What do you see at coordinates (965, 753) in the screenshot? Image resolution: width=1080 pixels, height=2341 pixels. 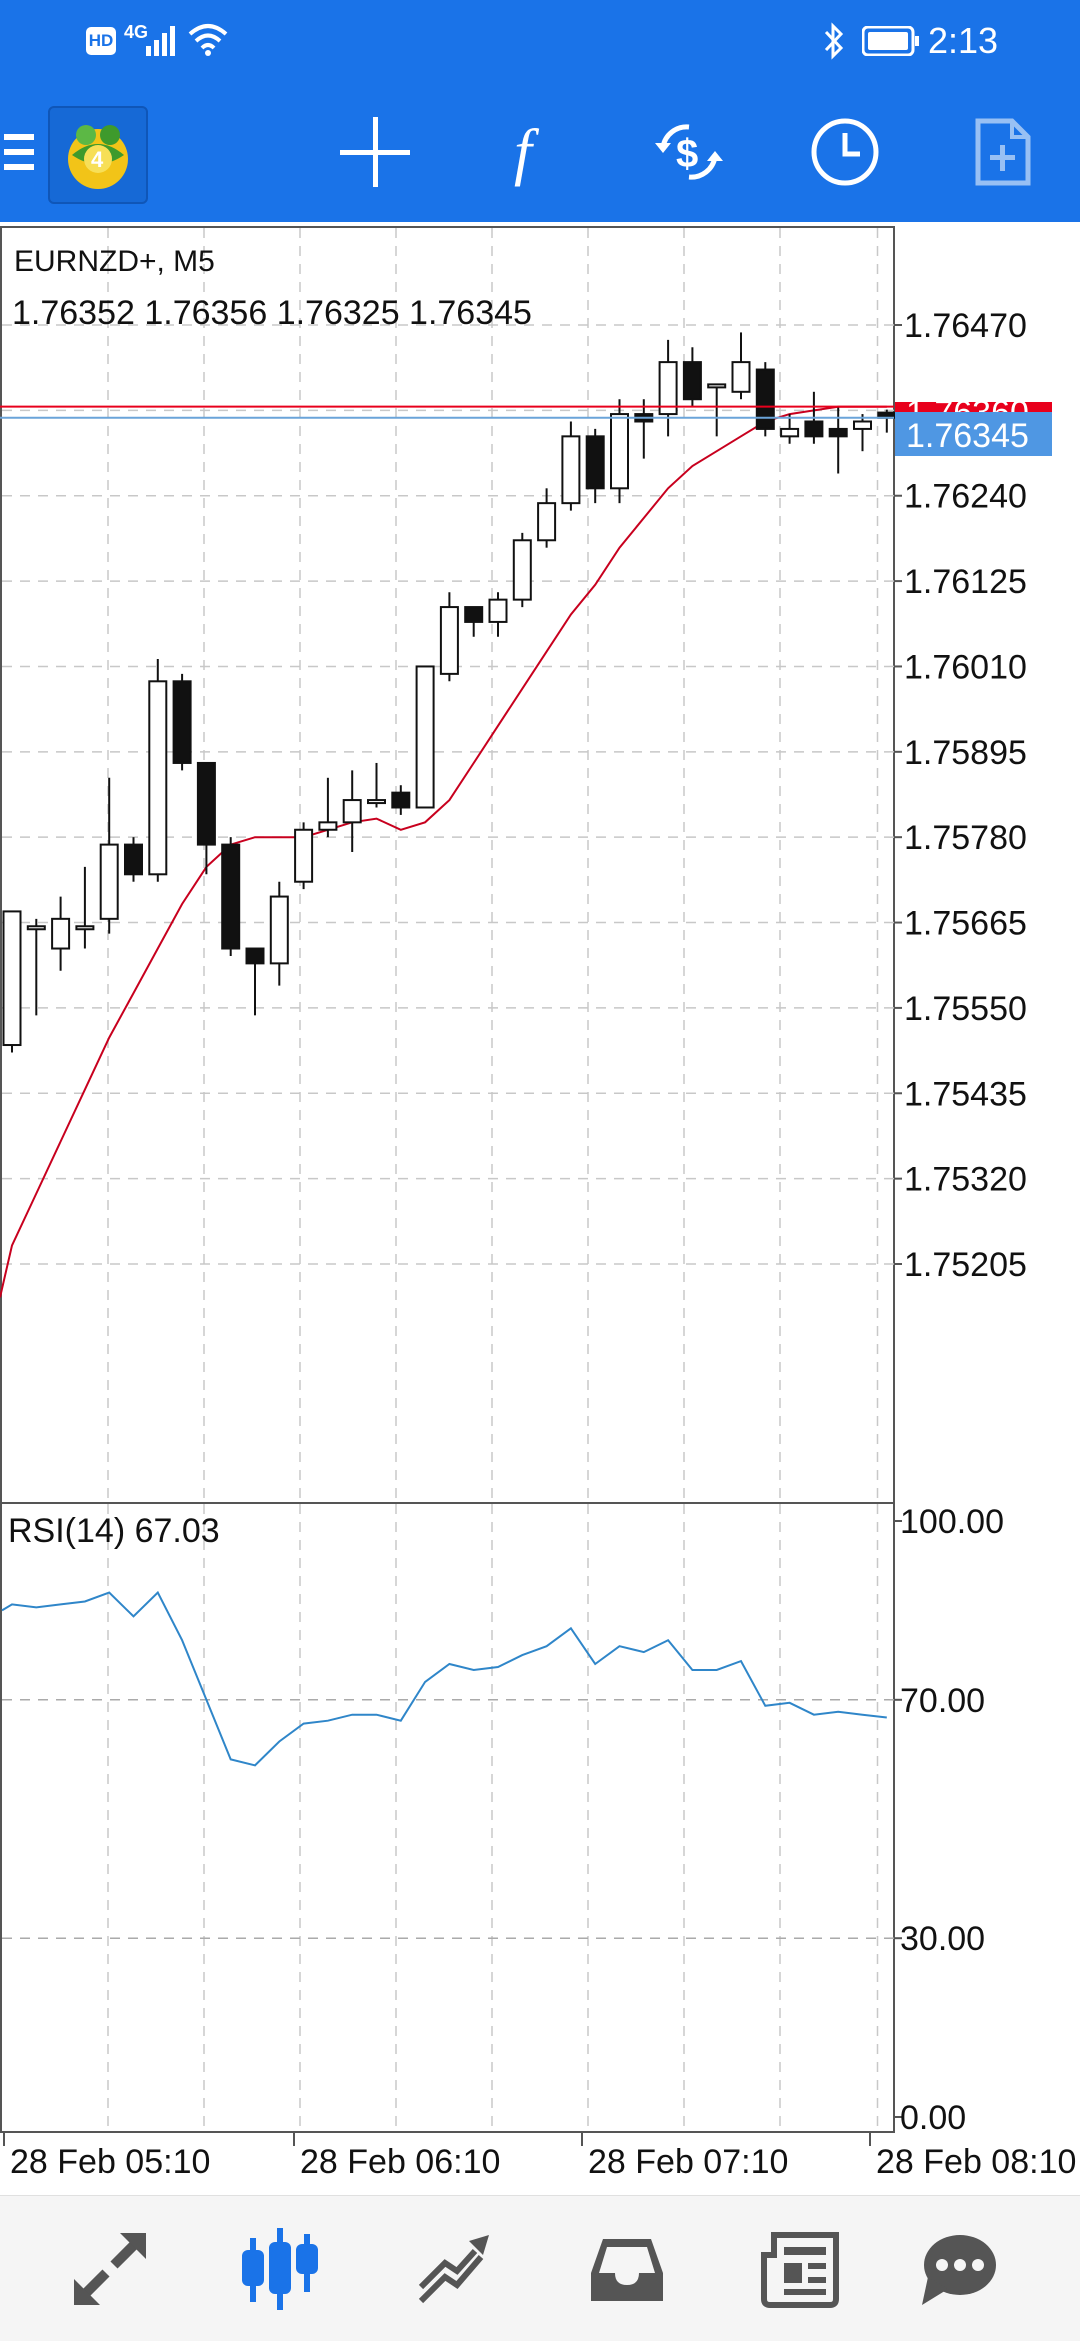 I see `price-tick-label: 1.75895` at bounding box center [965, 753].